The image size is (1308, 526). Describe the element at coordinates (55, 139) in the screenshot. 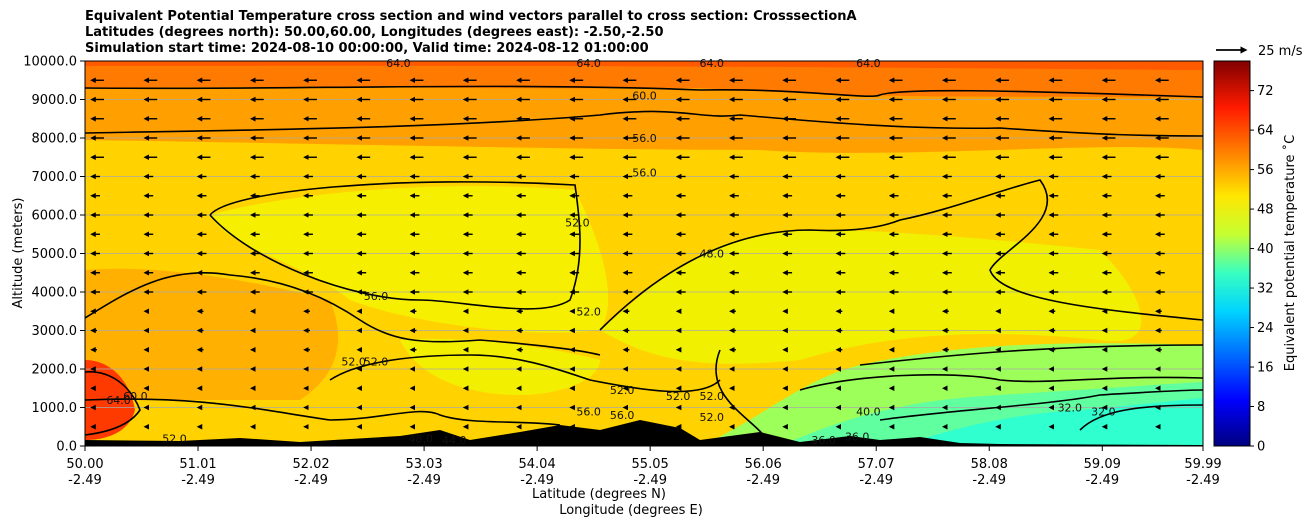

I see `y-tick-label: 8000.0` at that location.